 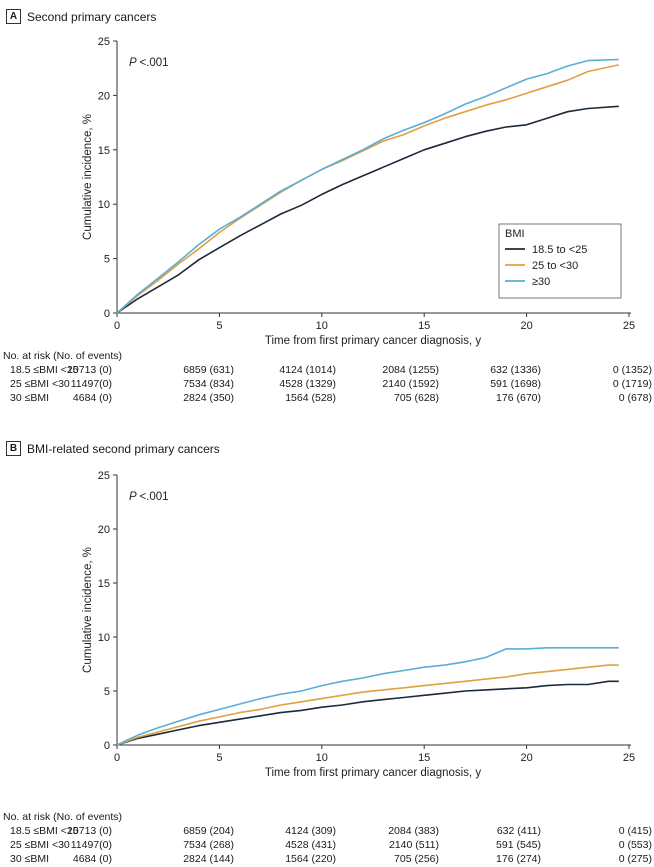 What do you see at coordinates (410, 370) in the screenshot?
I see `panel-a-risk-cell: 2084 (1255)` at bounding box center [410, 370].